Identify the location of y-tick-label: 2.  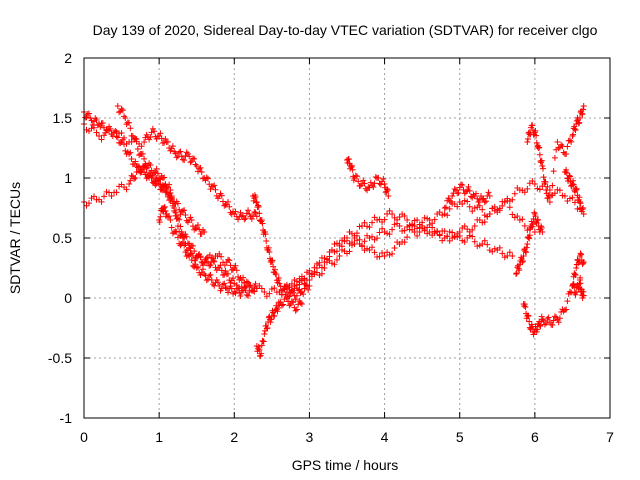
(68, 58).